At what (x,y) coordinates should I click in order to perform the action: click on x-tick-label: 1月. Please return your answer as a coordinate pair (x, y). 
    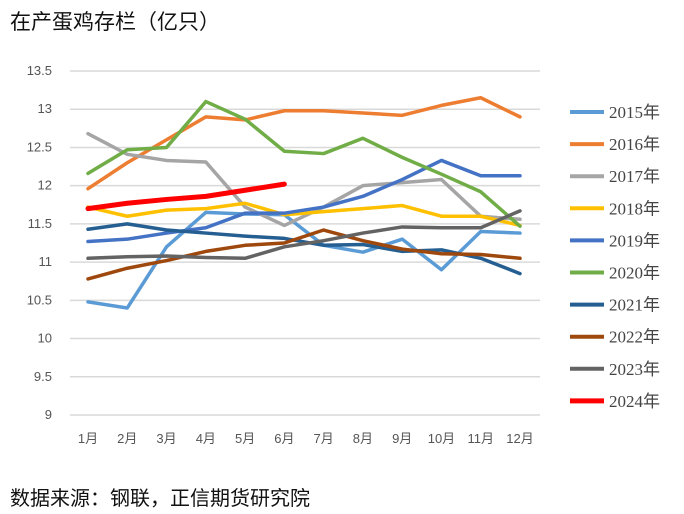
    Looking at the image, I should click on (88, 438).